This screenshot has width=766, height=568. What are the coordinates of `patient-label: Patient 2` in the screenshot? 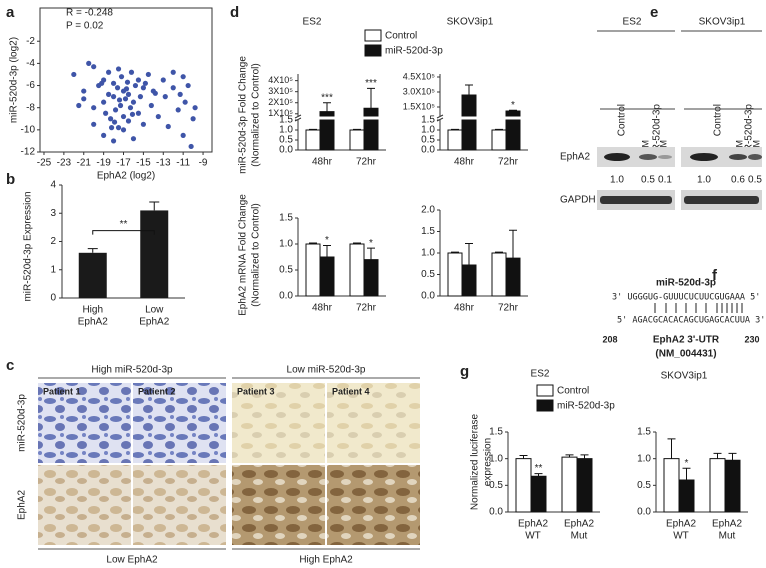 It's located at (157, 391).